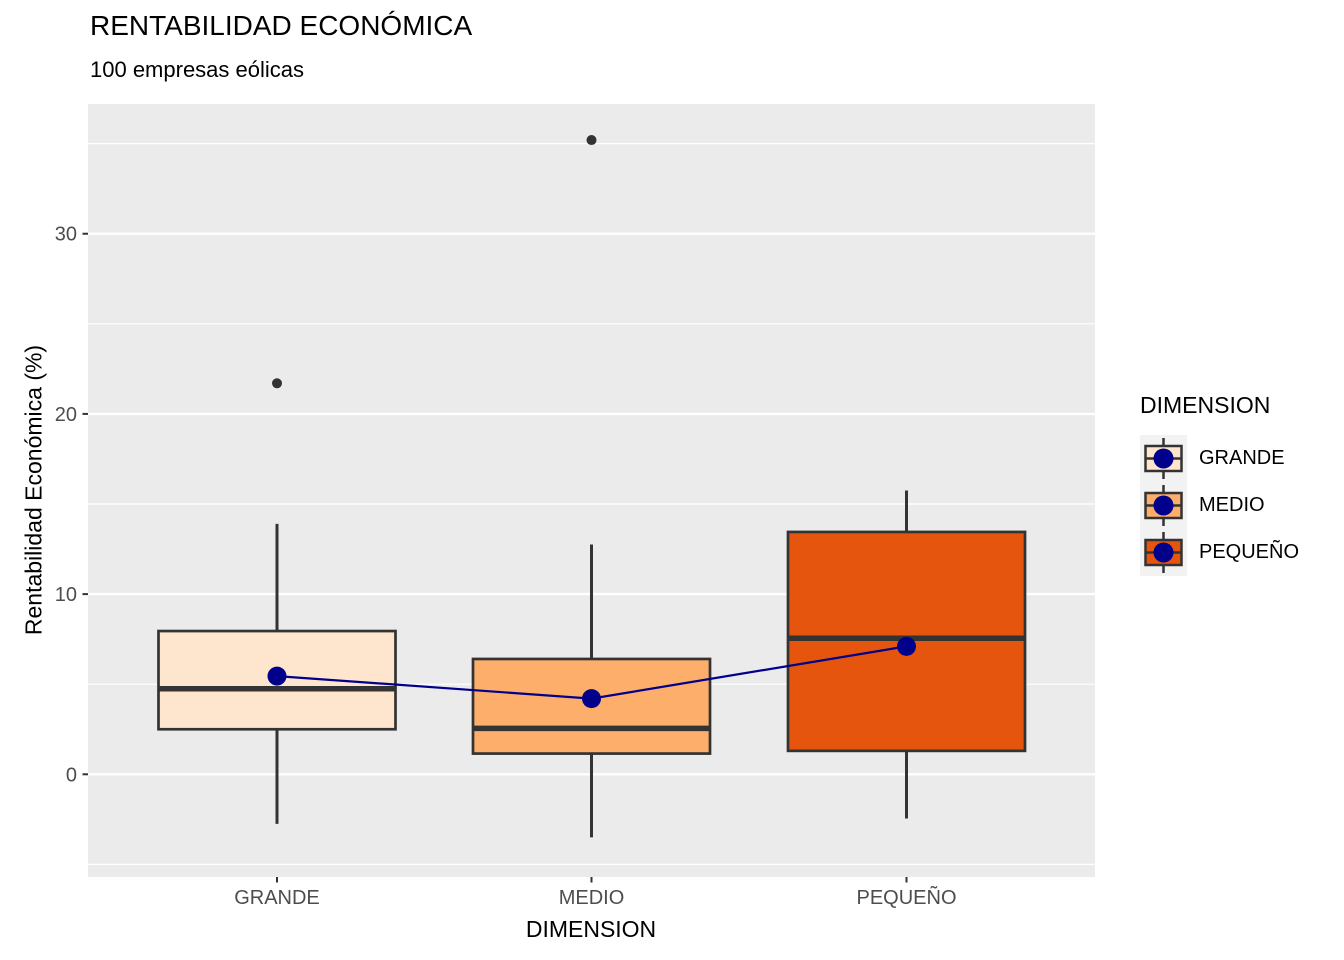  I want to click on legend-key-icon-grande, so click(1163, 458).